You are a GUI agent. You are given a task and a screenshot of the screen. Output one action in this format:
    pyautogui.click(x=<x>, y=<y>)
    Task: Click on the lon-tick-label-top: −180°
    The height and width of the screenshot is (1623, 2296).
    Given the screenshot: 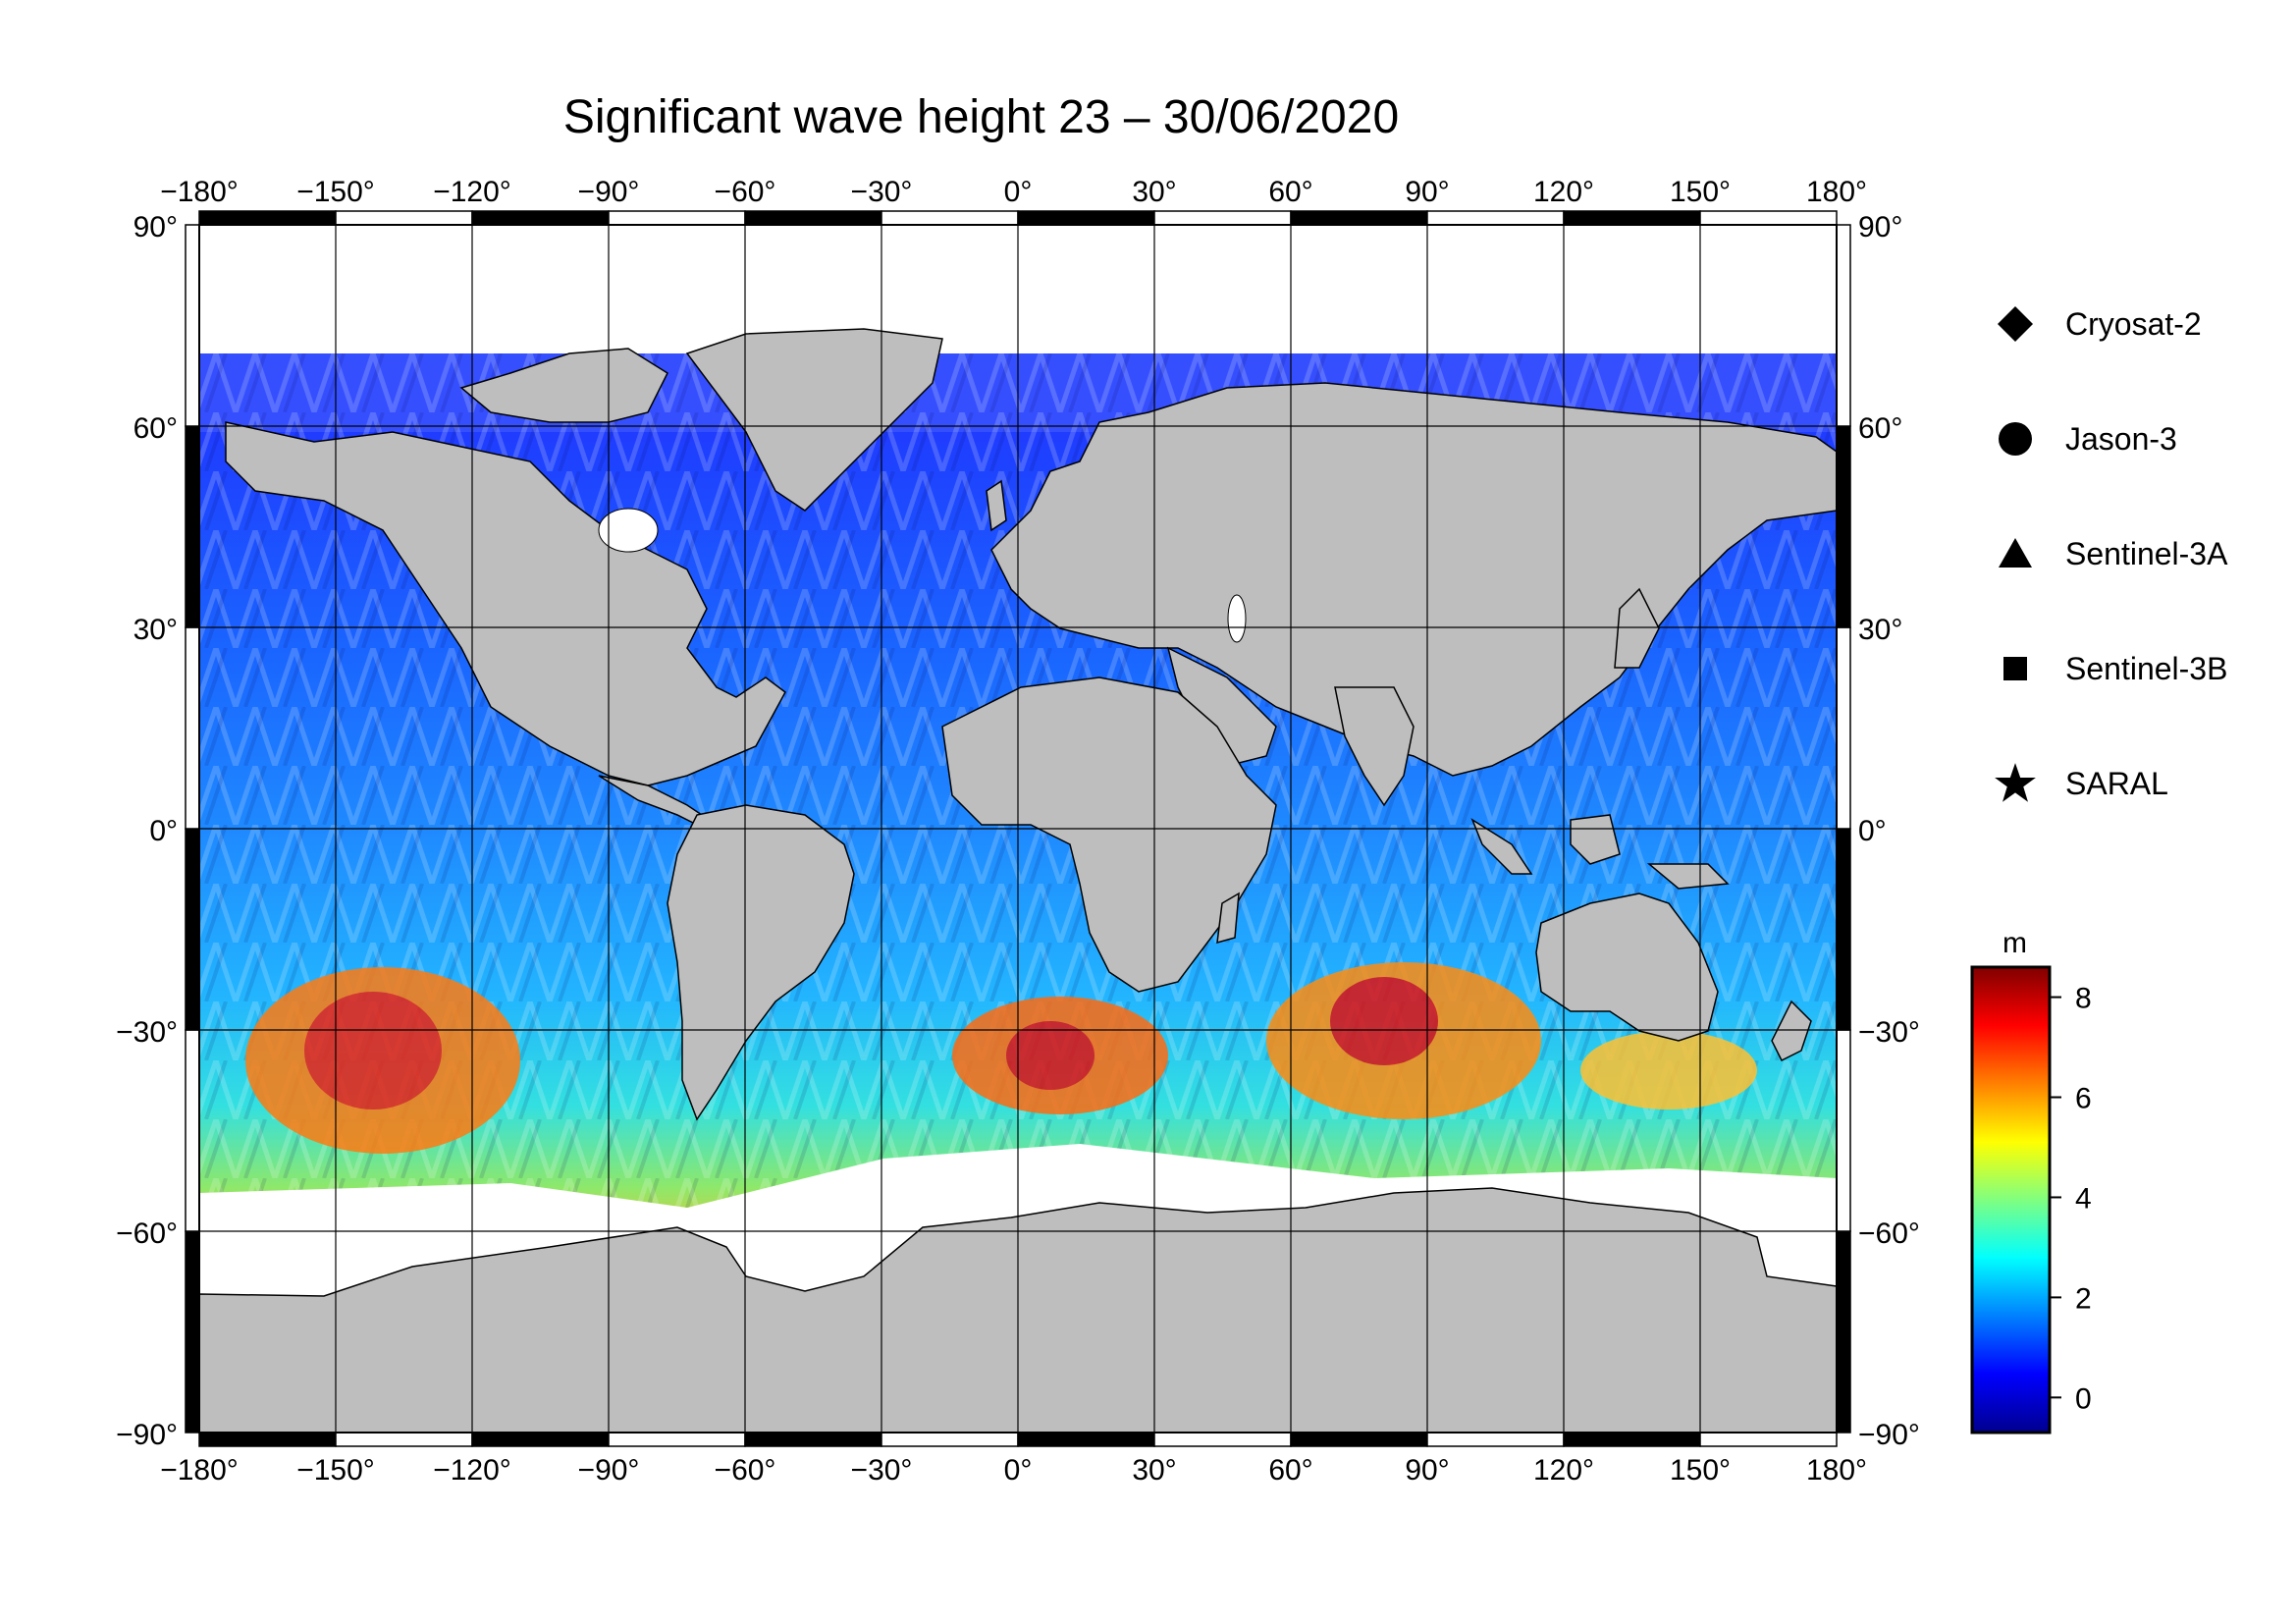 What is the action you would take?
    pyautogui.click(x=199, y=192)
    